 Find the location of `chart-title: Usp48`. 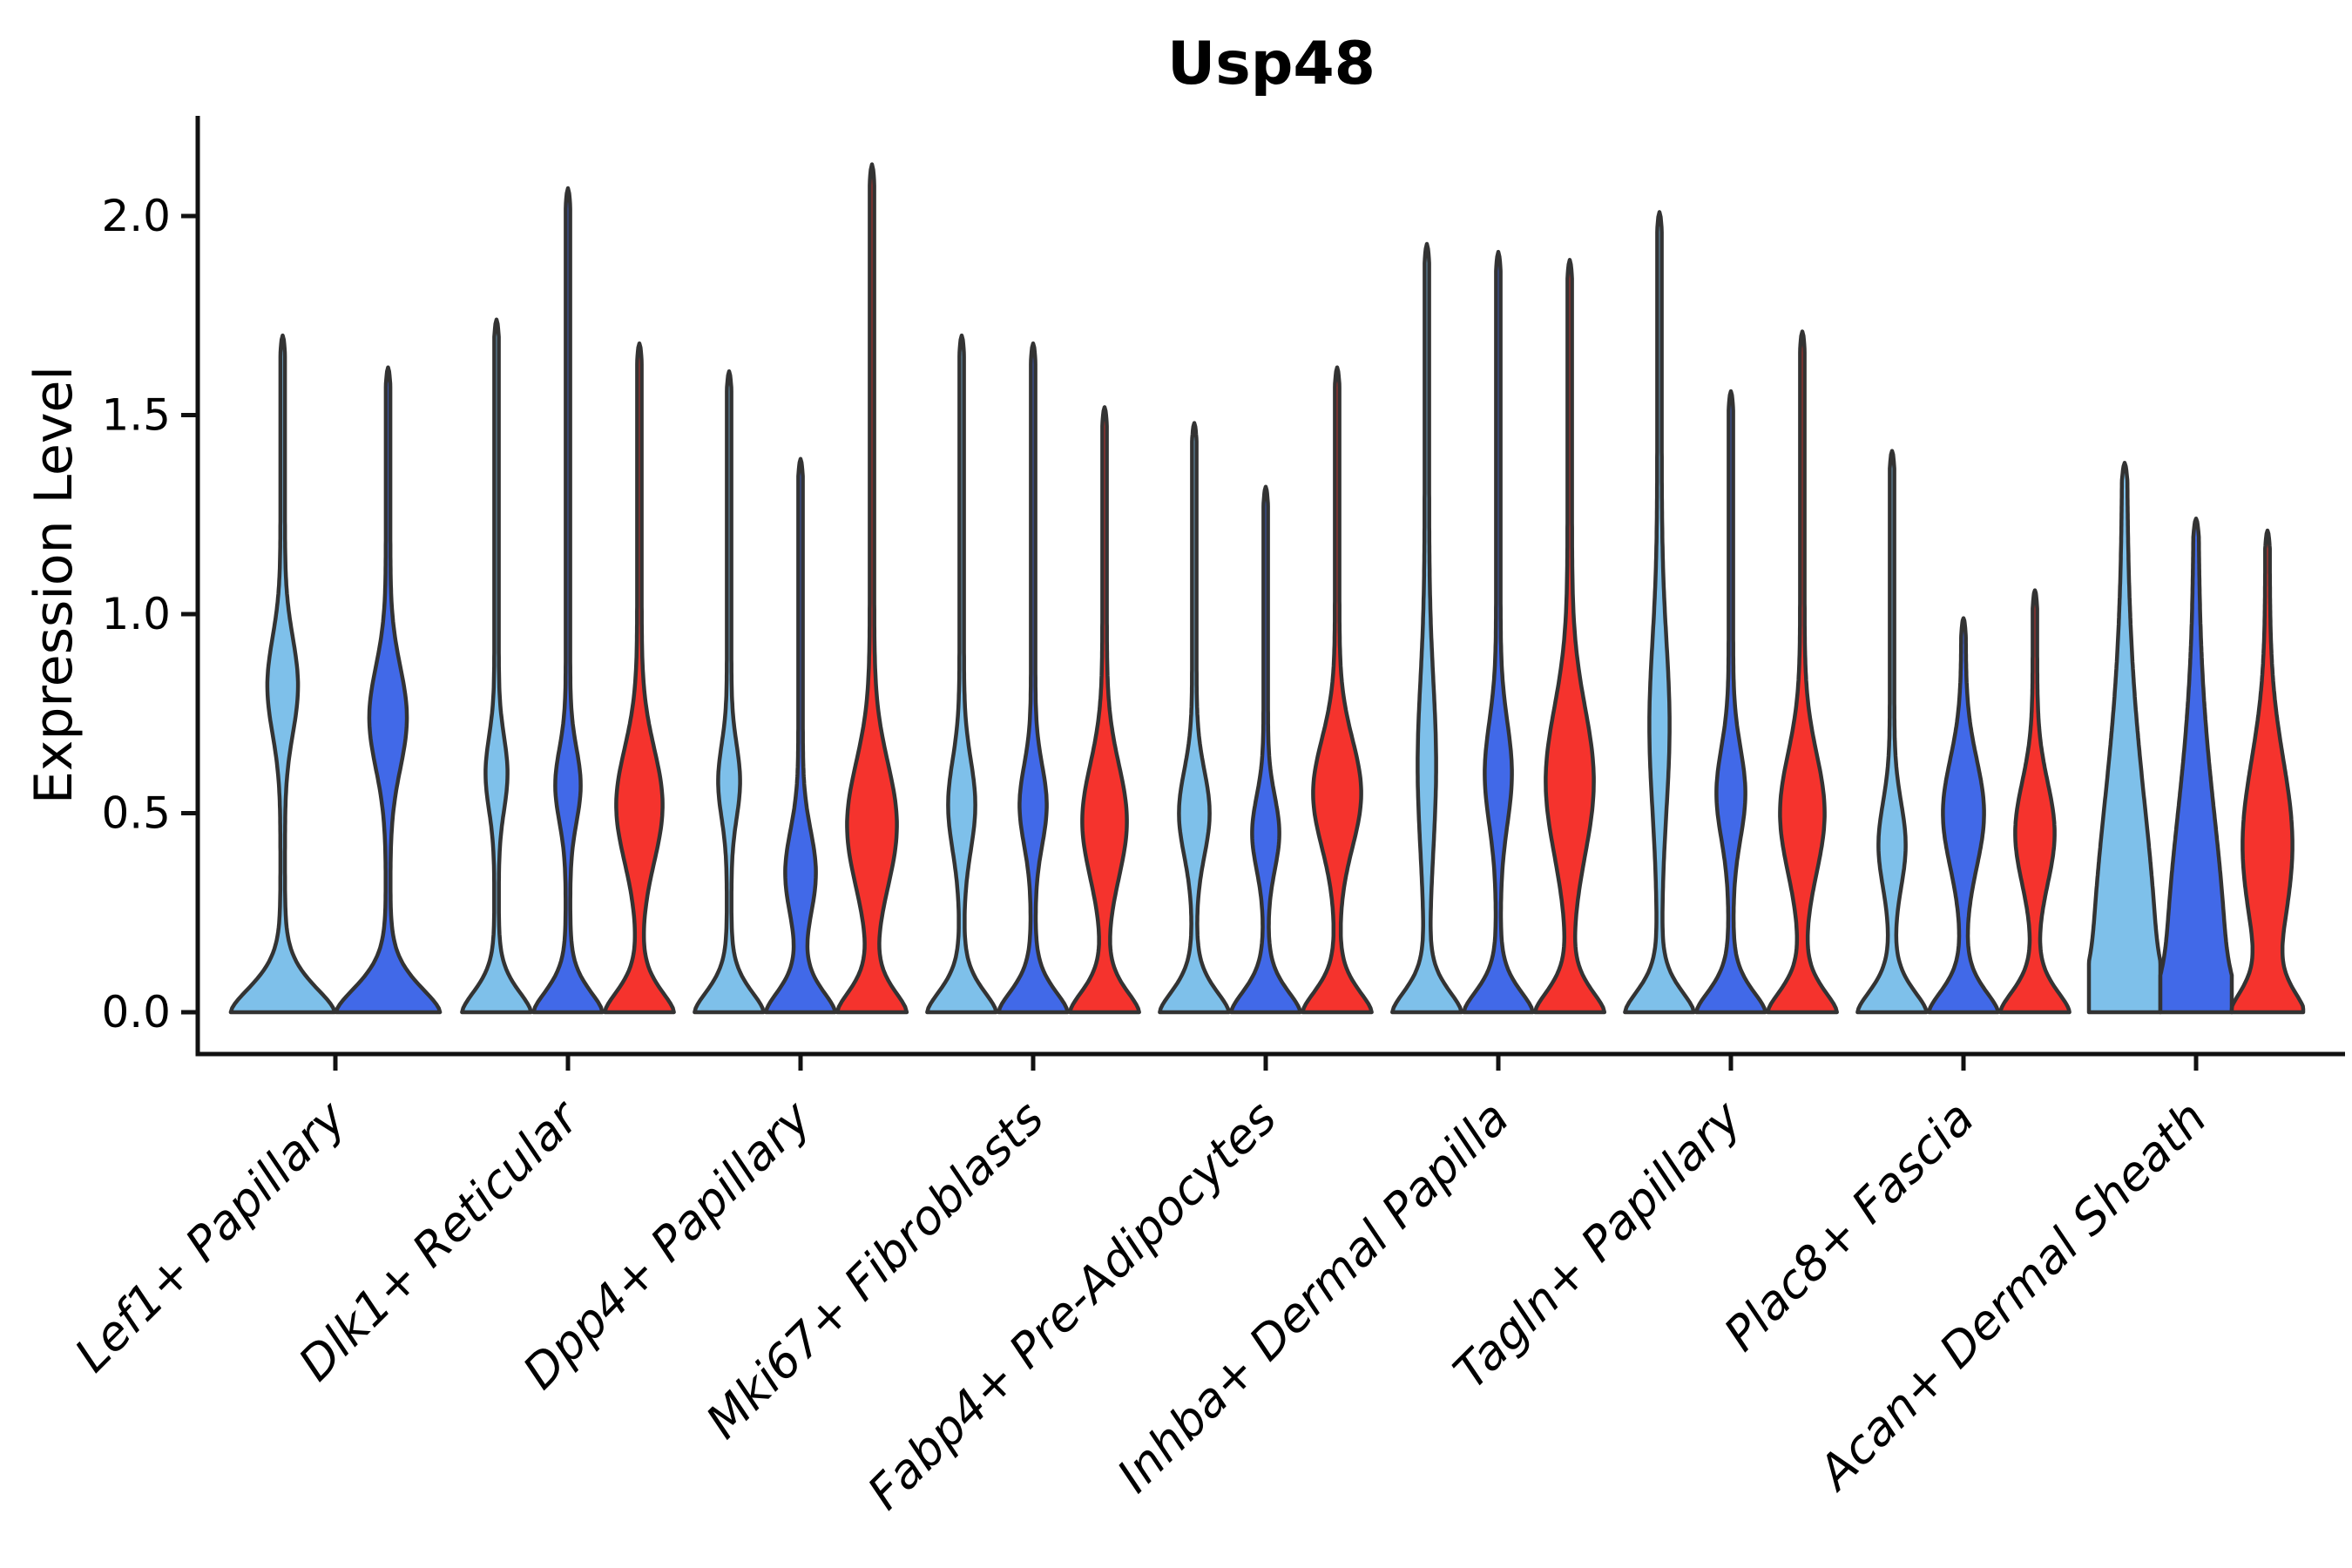

chart-title: Usp48 is located at coordinates (1271, 64).